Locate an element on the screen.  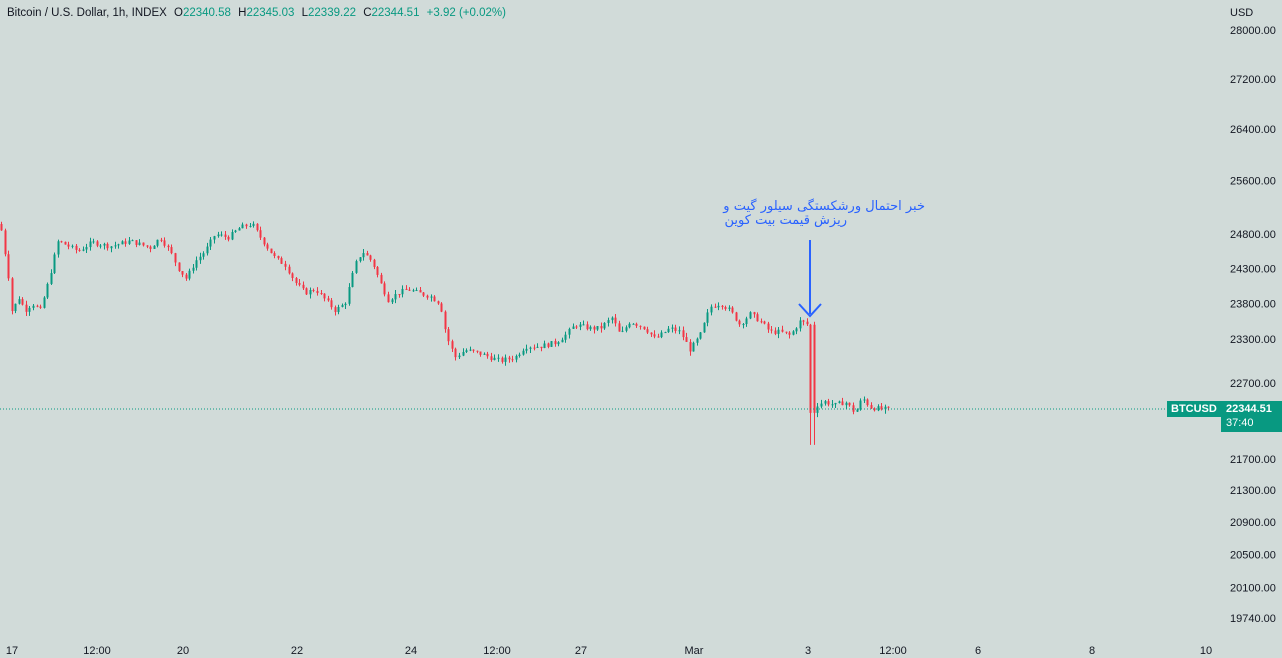
y-tick-label: 23300.00 is located at coordinates (1253, 340).